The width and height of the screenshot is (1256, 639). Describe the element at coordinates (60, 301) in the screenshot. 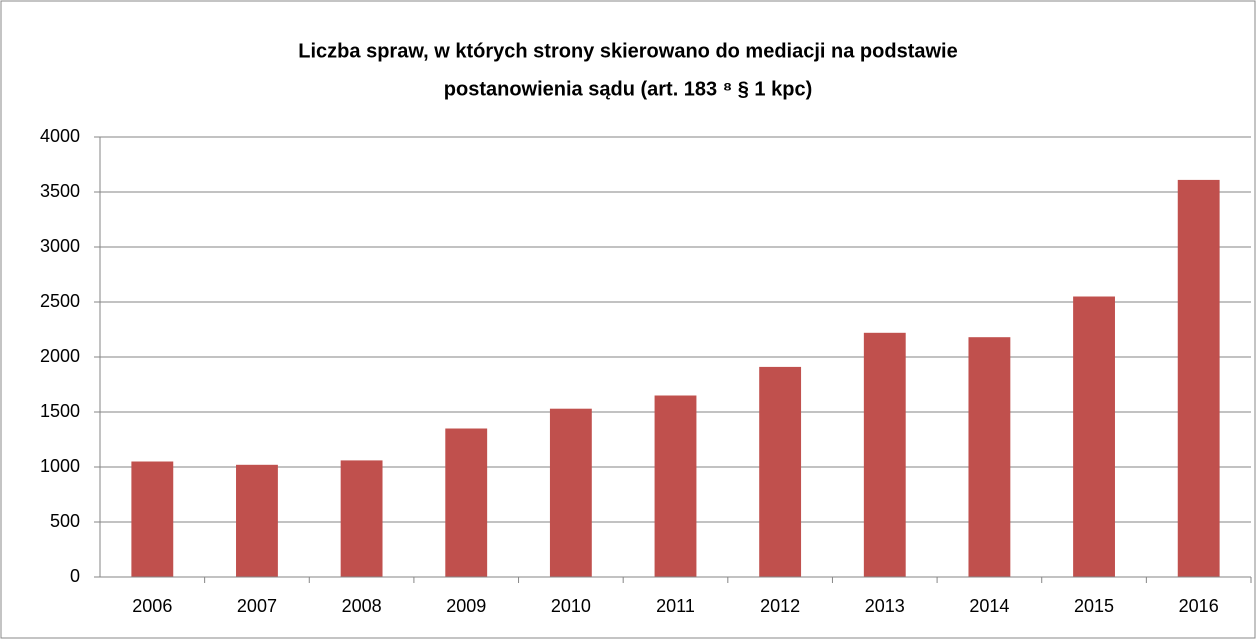

I see `y-tick-label: 2500` at that location.